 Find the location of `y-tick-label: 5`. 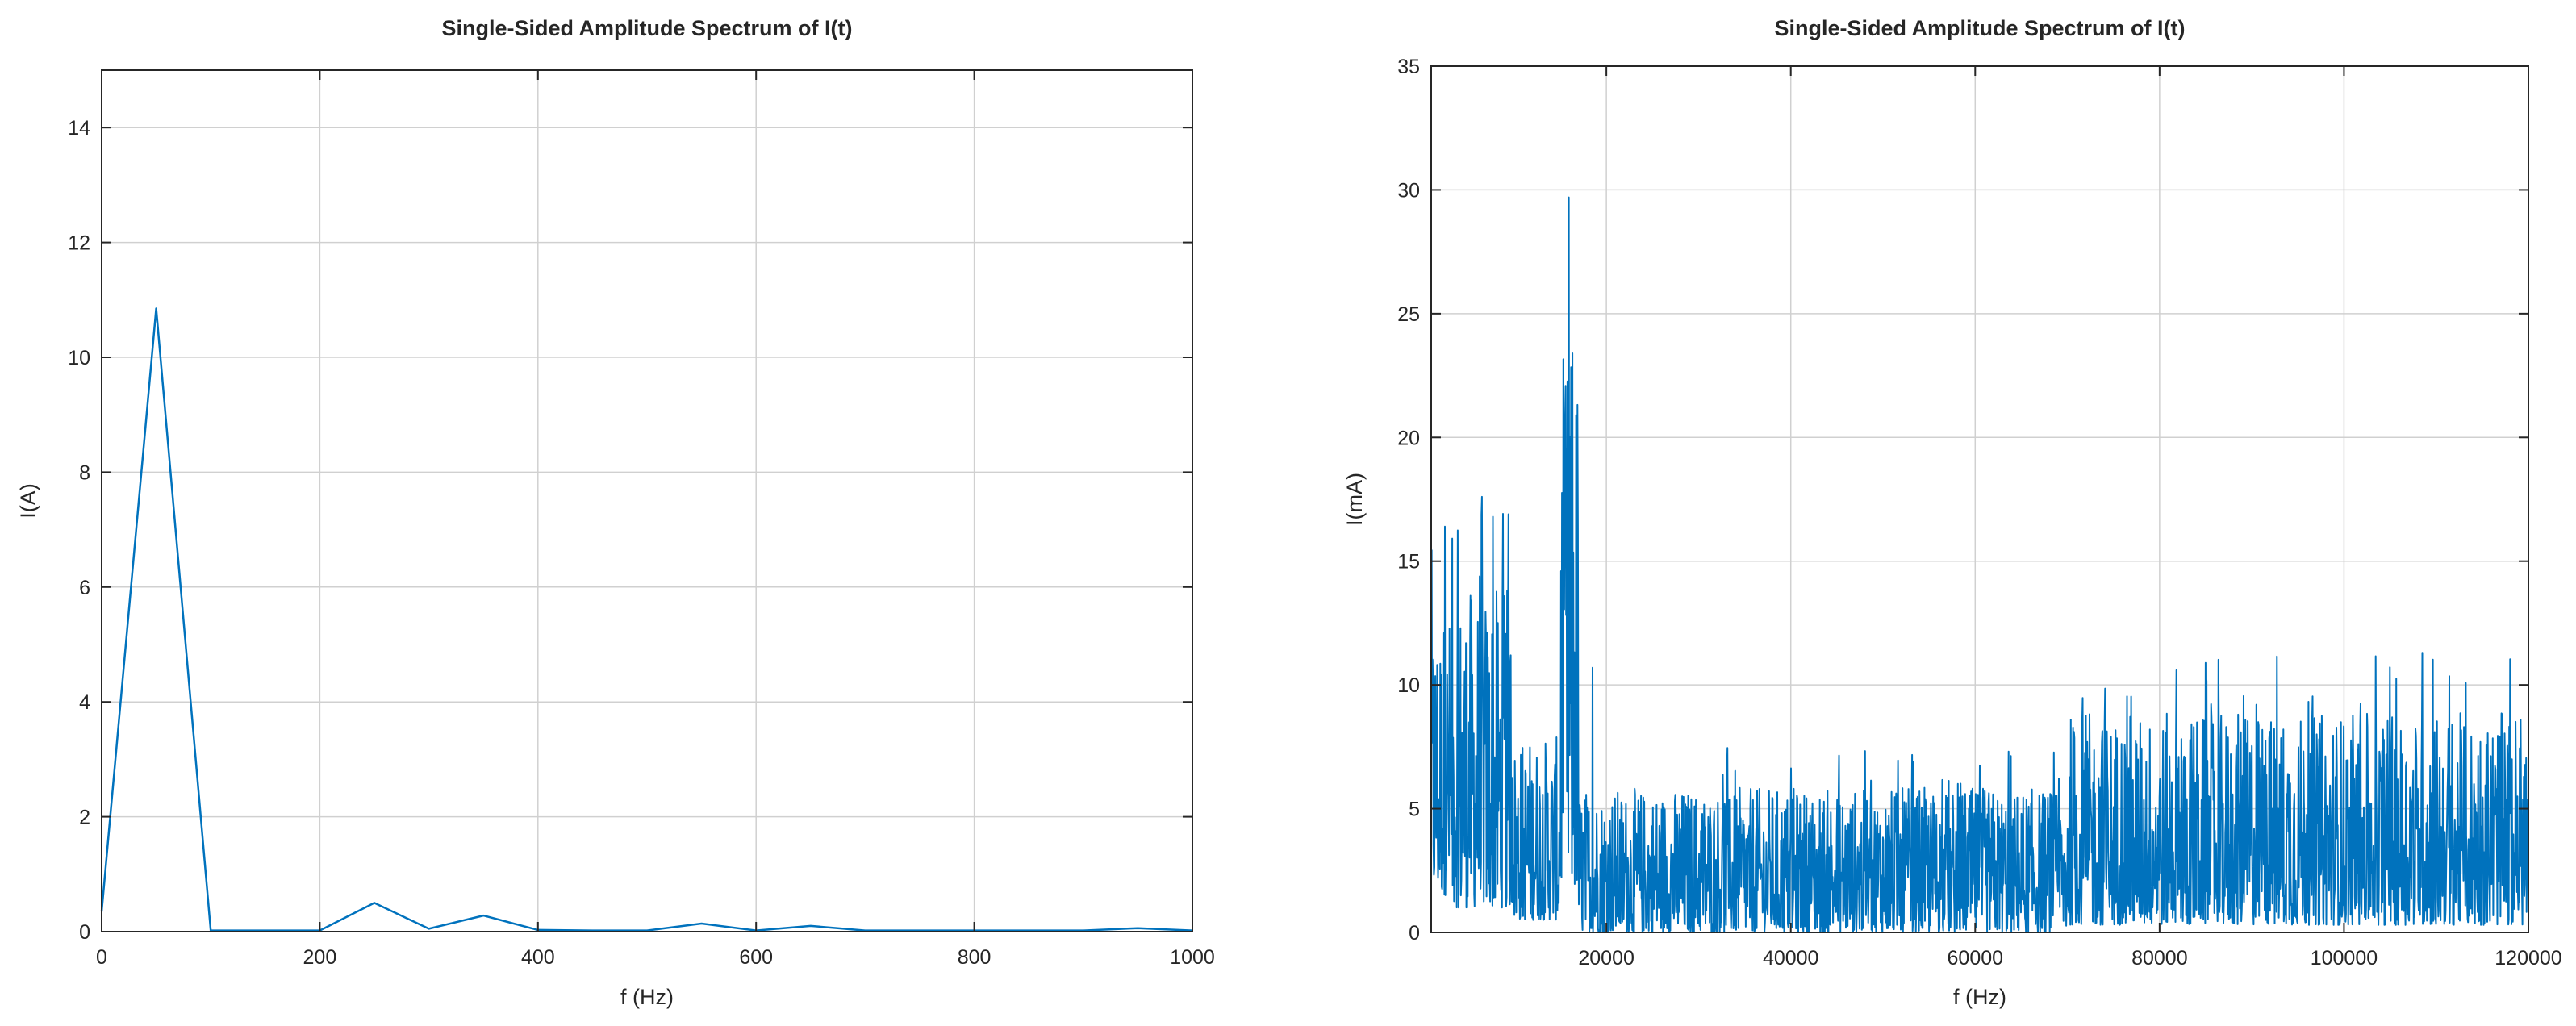

y-tick-label: 5 is located at coordinates (1414, 810).